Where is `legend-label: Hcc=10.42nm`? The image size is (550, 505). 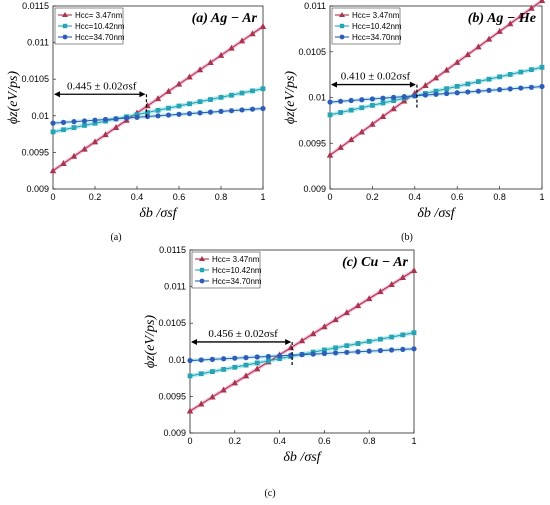 legend-label: Hcc=10.42nm is located at coordinates (377, 26).